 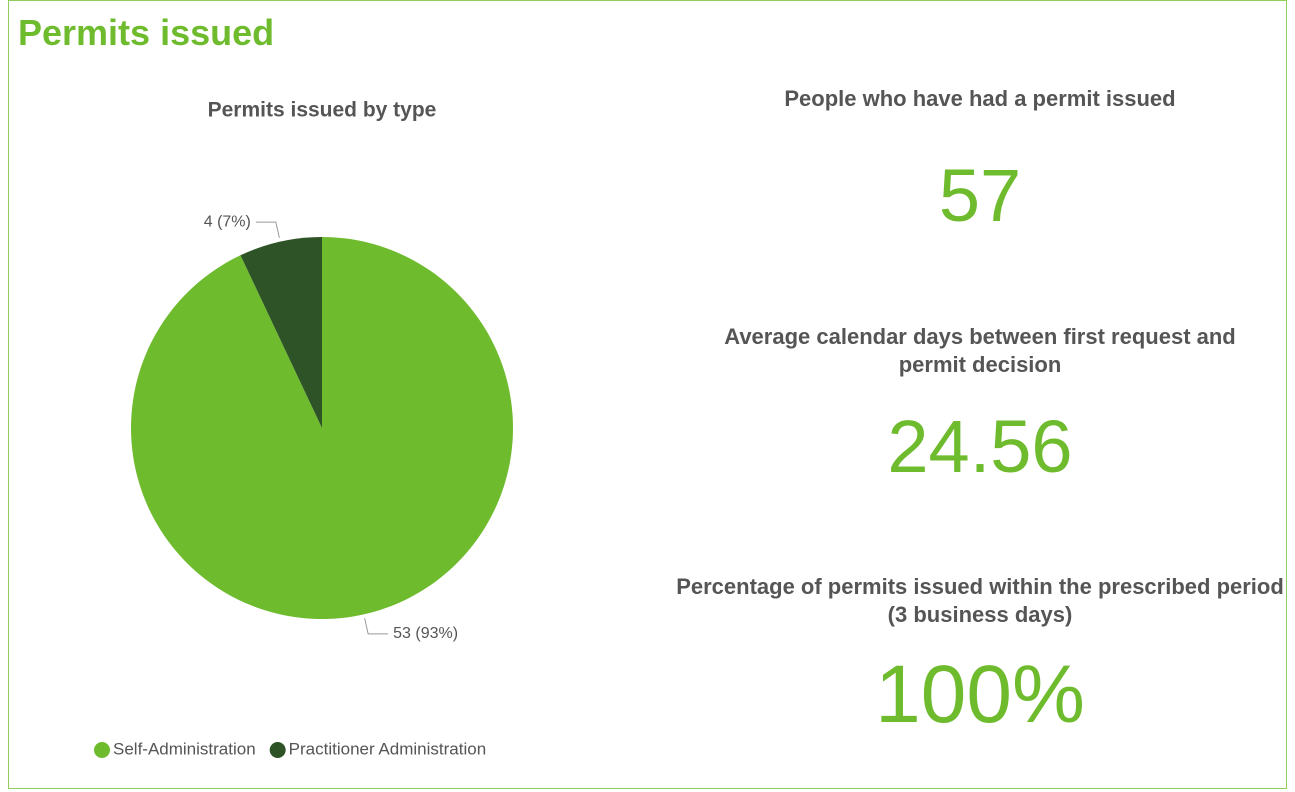 What do you see at coordinates (980, 98) in the screenshot?
I see `kpi-label: People who have had a permit issued` at bounding box center [980, 98].